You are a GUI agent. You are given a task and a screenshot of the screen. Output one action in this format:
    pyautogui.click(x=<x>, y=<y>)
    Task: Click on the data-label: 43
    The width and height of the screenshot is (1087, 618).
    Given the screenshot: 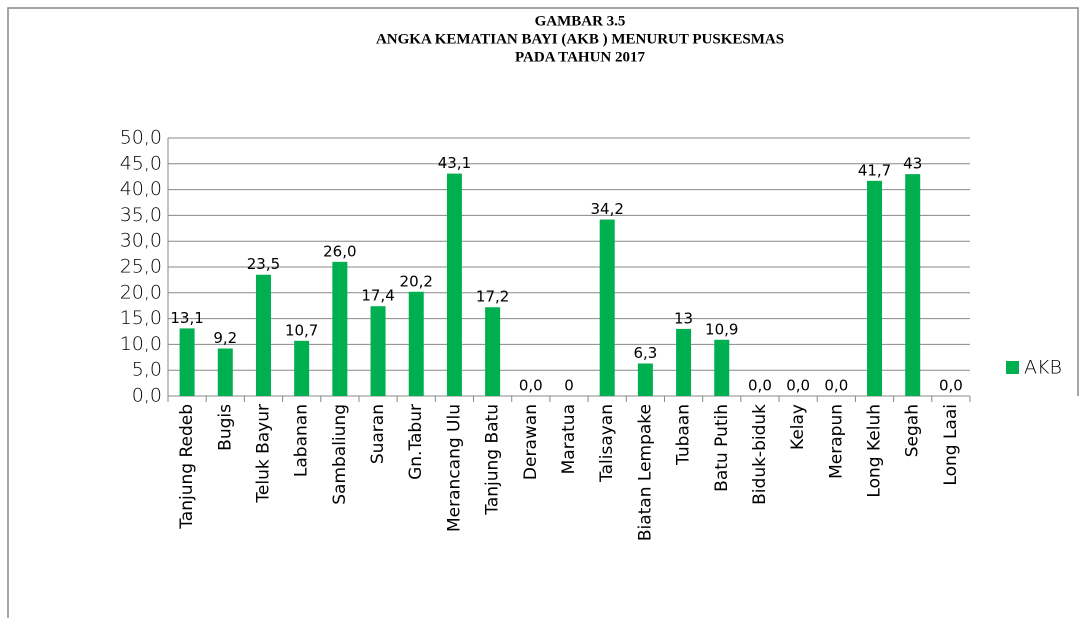 What is the action you would take?
    pyautogui.click(x=912, y=164)
    